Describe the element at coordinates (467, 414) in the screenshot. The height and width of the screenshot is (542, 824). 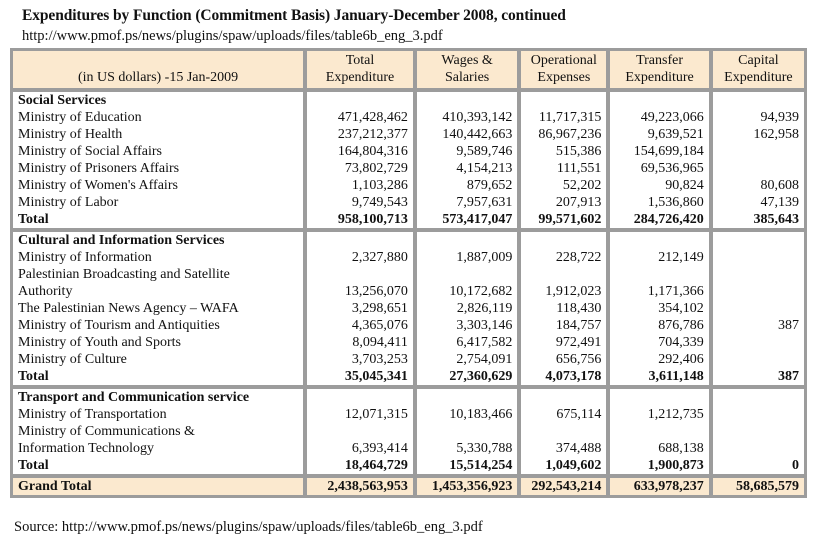
I see `table-row-value: 10,183,466` at that location.